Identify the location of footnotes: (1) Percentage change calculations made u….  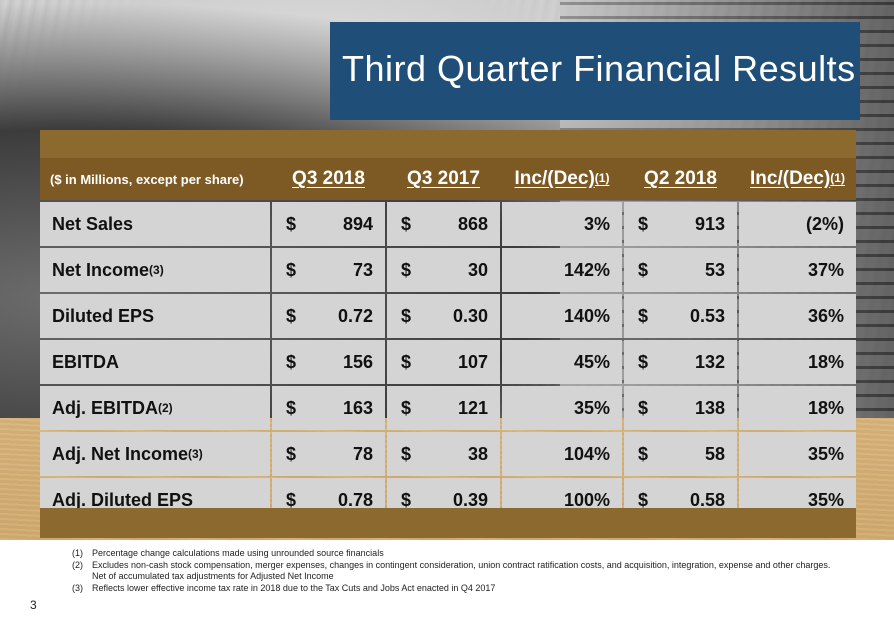
(452, 571).